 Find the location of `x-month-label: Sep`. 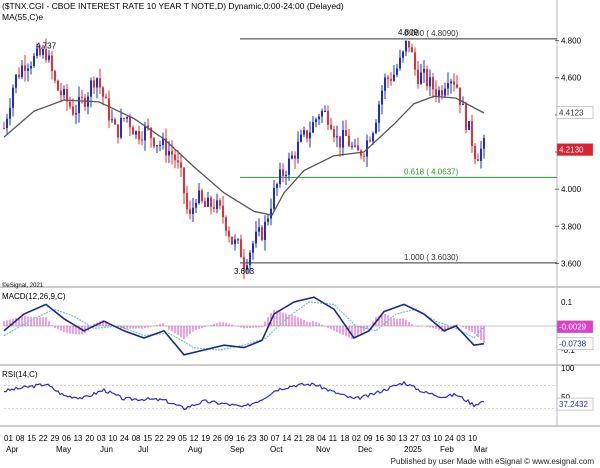

x-month-label: Sep is located at coordinates (237, 449).